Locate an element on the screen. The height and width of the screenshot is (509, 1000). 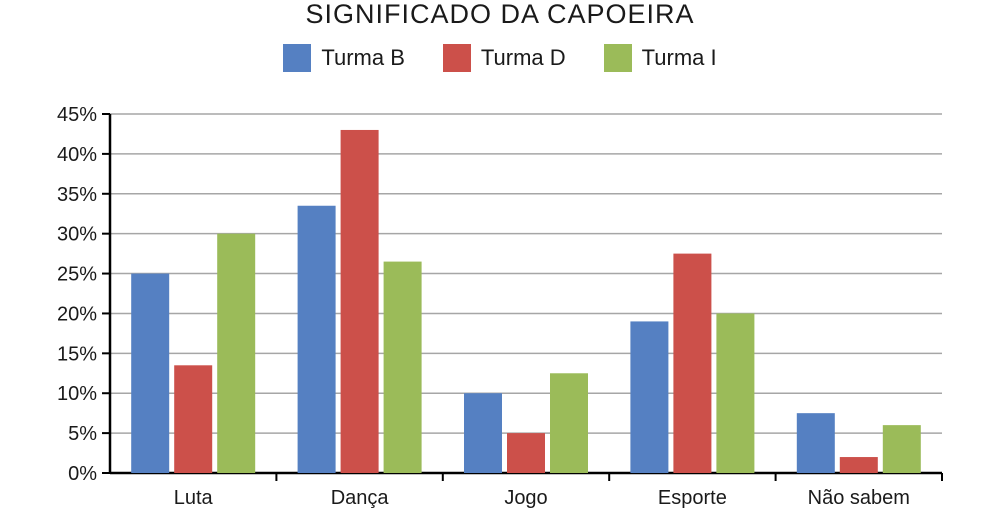
legend: Turma B Turma D Turma I is located at coordinates (500, 58).